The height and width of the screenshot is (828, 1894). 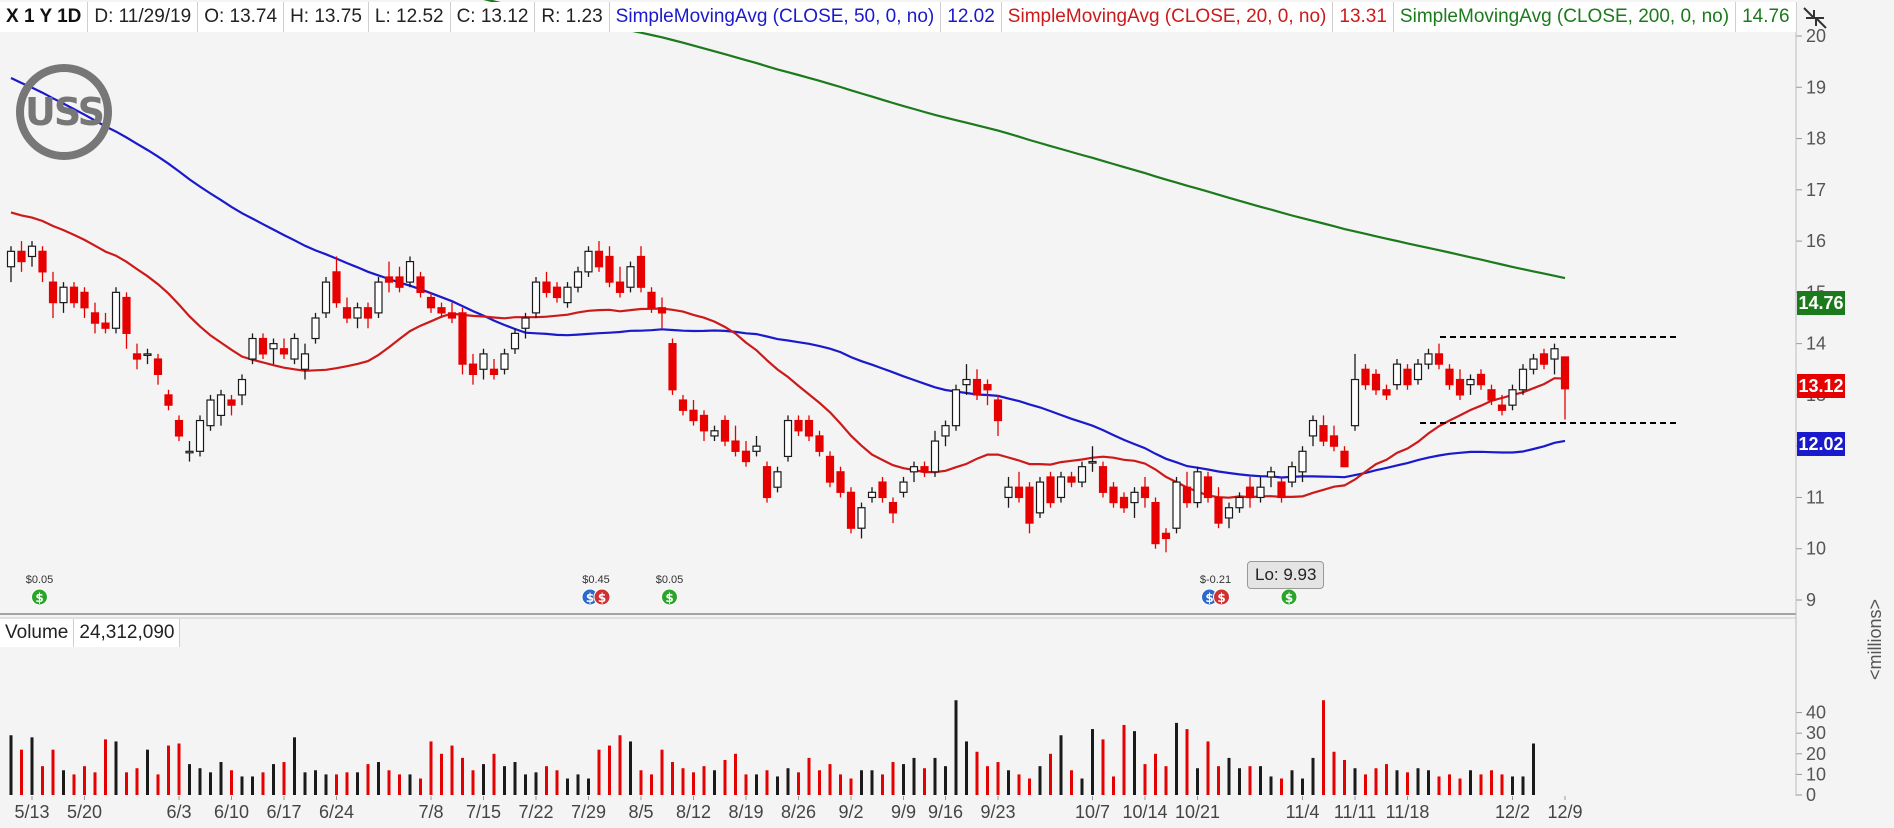 I want to click on price-tick-label: 11, so click(x=1815, y=497).